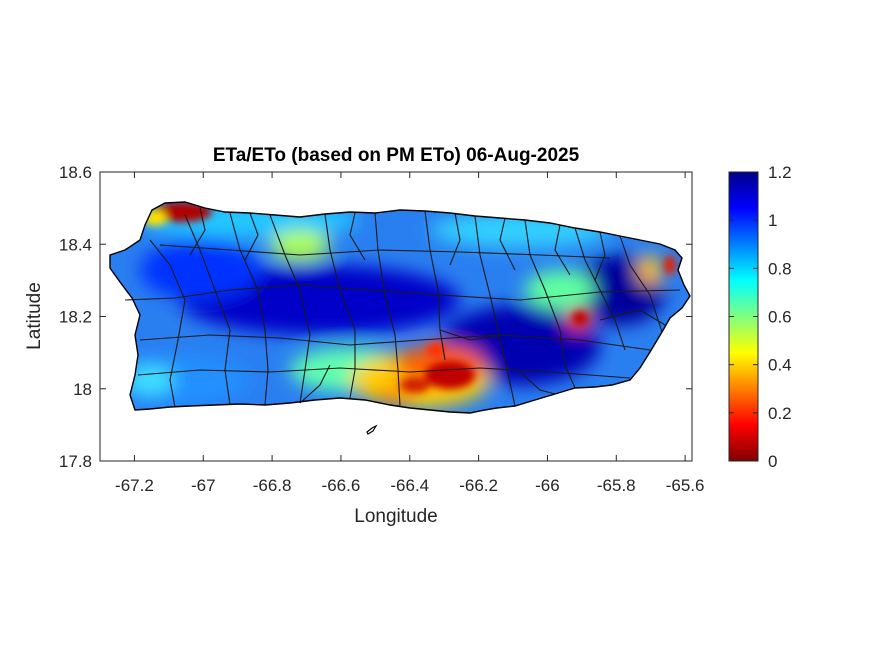 The width and height of the screenshot is (875, 656). Describe the element at coordinates (780, 317) in the screenshot. I see `colorbar-tick-label: 0.6` at that location.